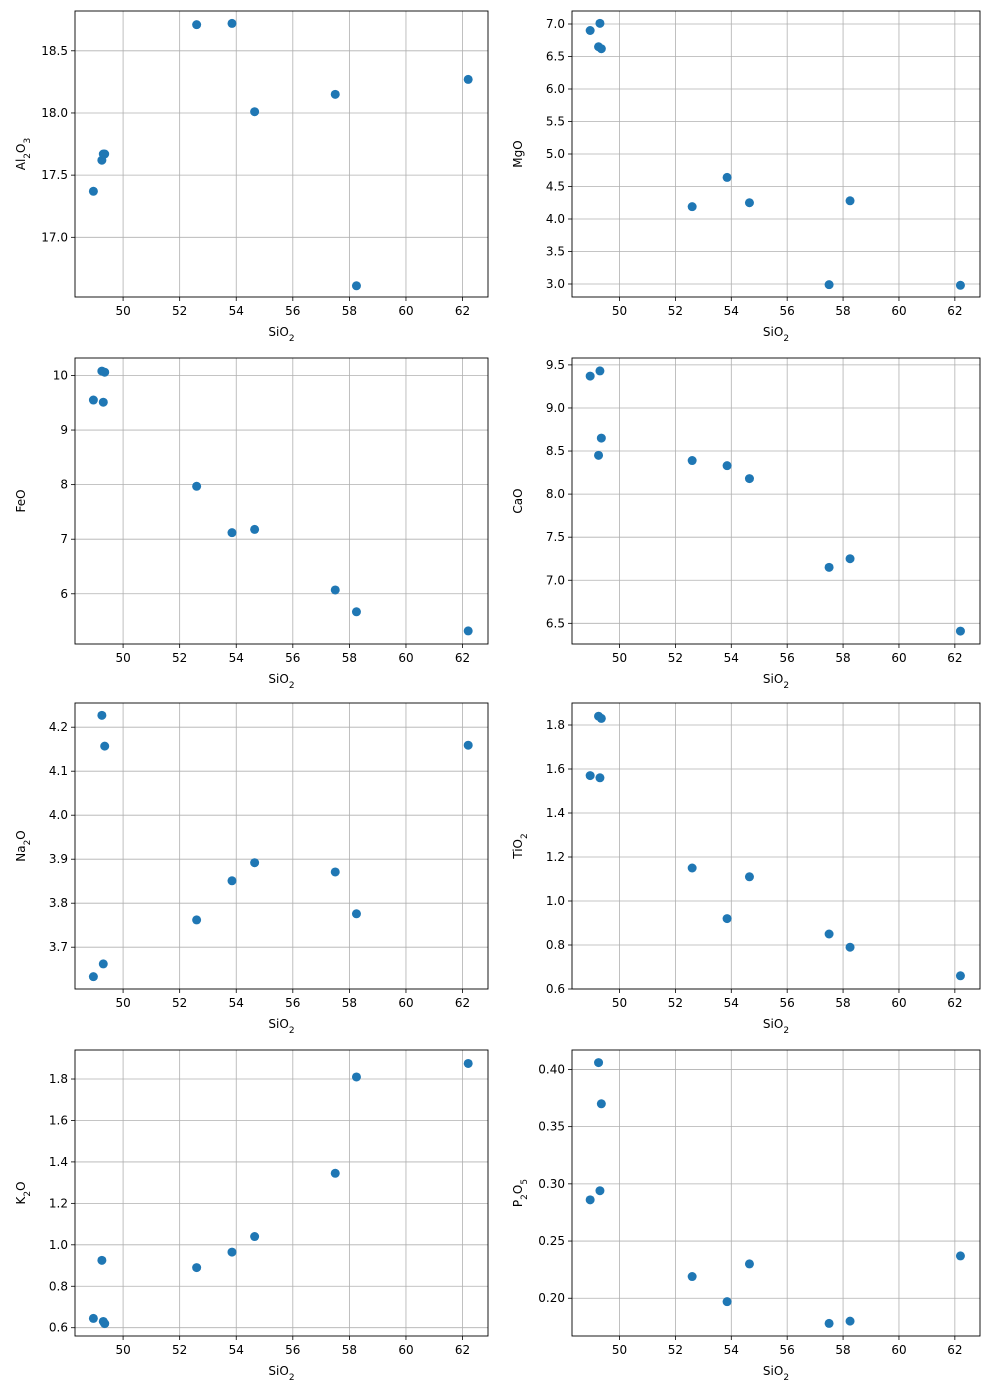 This screenshot has width=989, height=1390. Describe the element at coordinates (551, 1127) in the screenshot. I see `y-tick-label: 0.35` at that location.